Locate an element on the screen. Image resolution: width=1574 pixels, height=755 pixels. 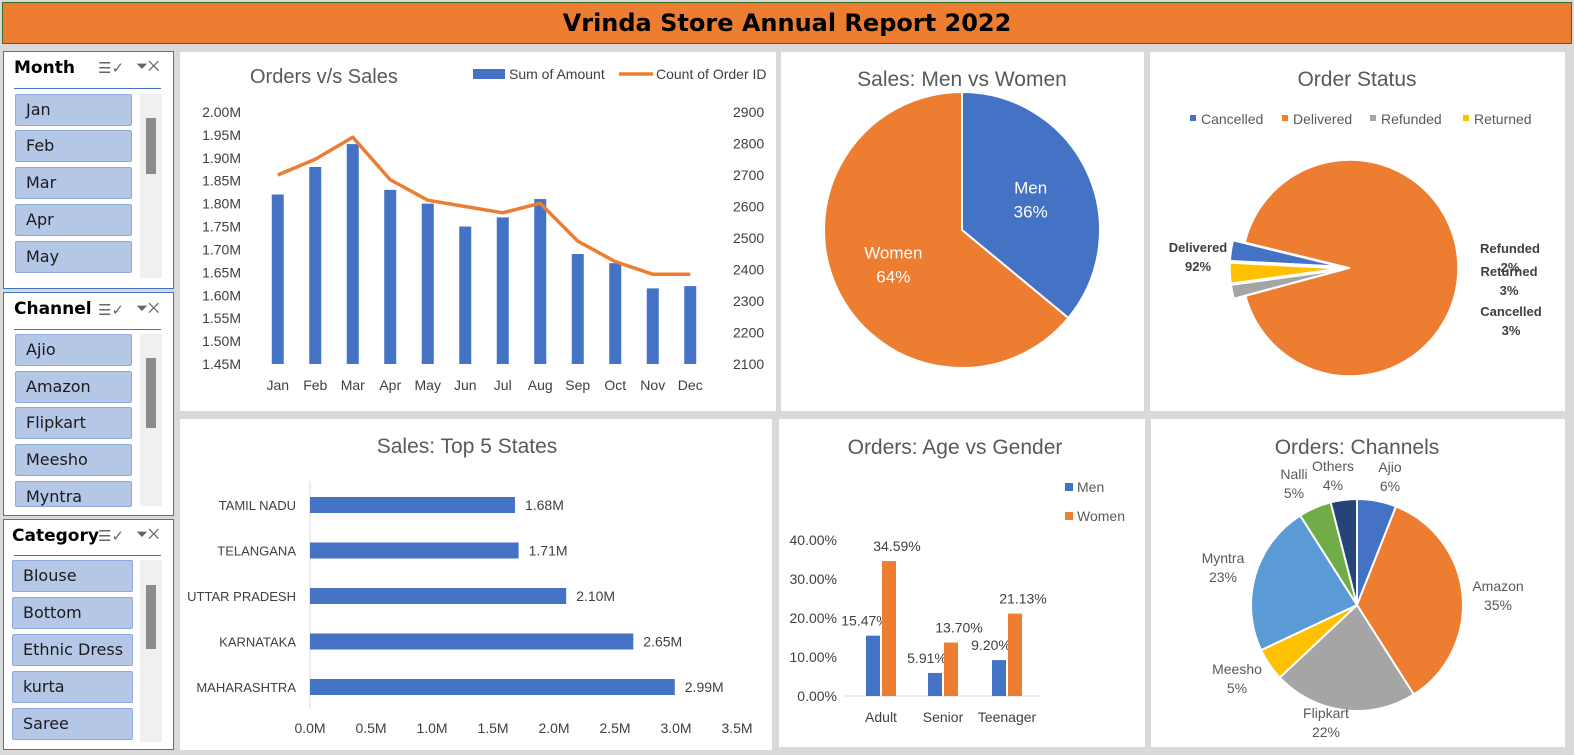
pie-slice-flipkart is located at coordinates (1347, 657).